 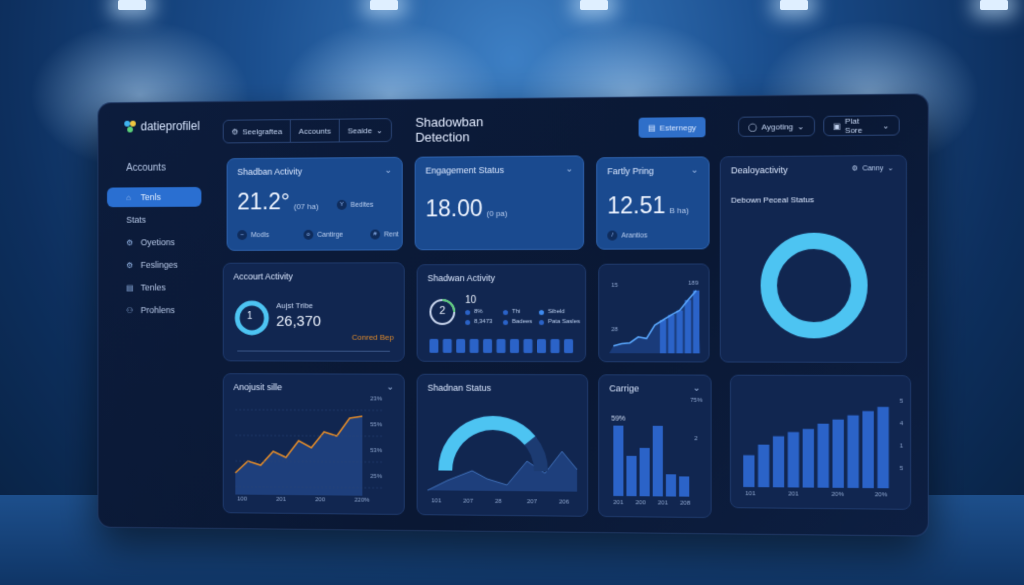 I want to click on sidebar-item-tenles: ▤ Tenles, so click(x=154, y=288).